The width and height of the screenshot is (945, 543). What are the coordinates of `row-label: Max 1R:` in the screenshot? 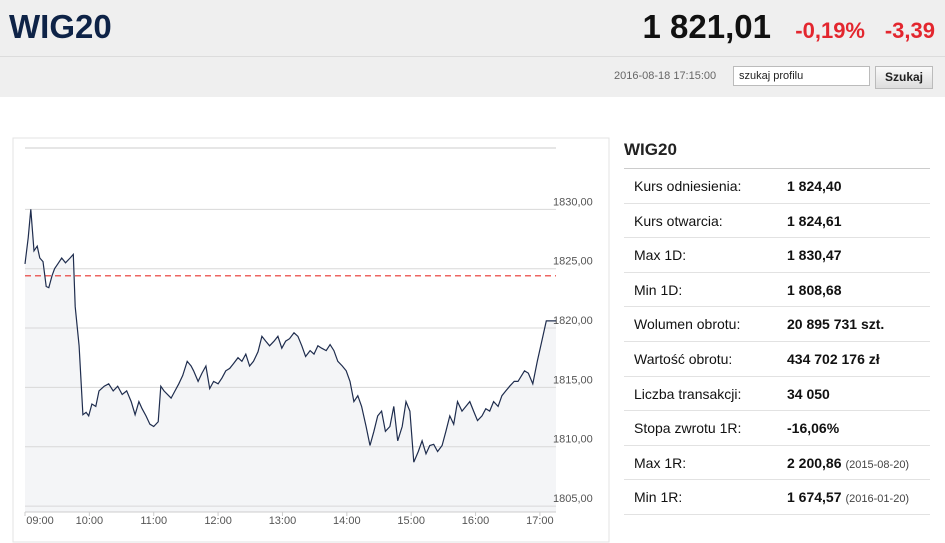 It's located at (660, 462).